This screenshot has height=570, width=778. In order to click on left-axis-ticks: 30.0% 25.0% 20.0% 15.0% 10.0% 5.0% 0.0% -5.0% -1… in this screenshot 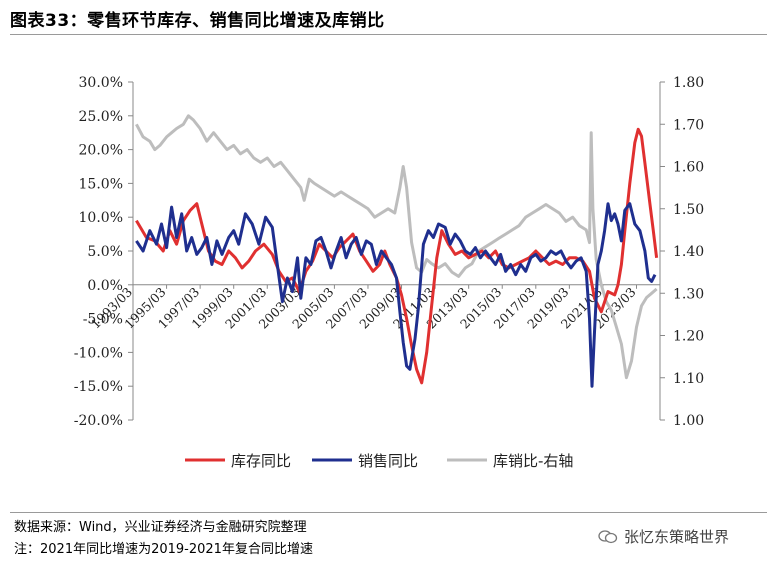, I will do `click(103, 252)`.